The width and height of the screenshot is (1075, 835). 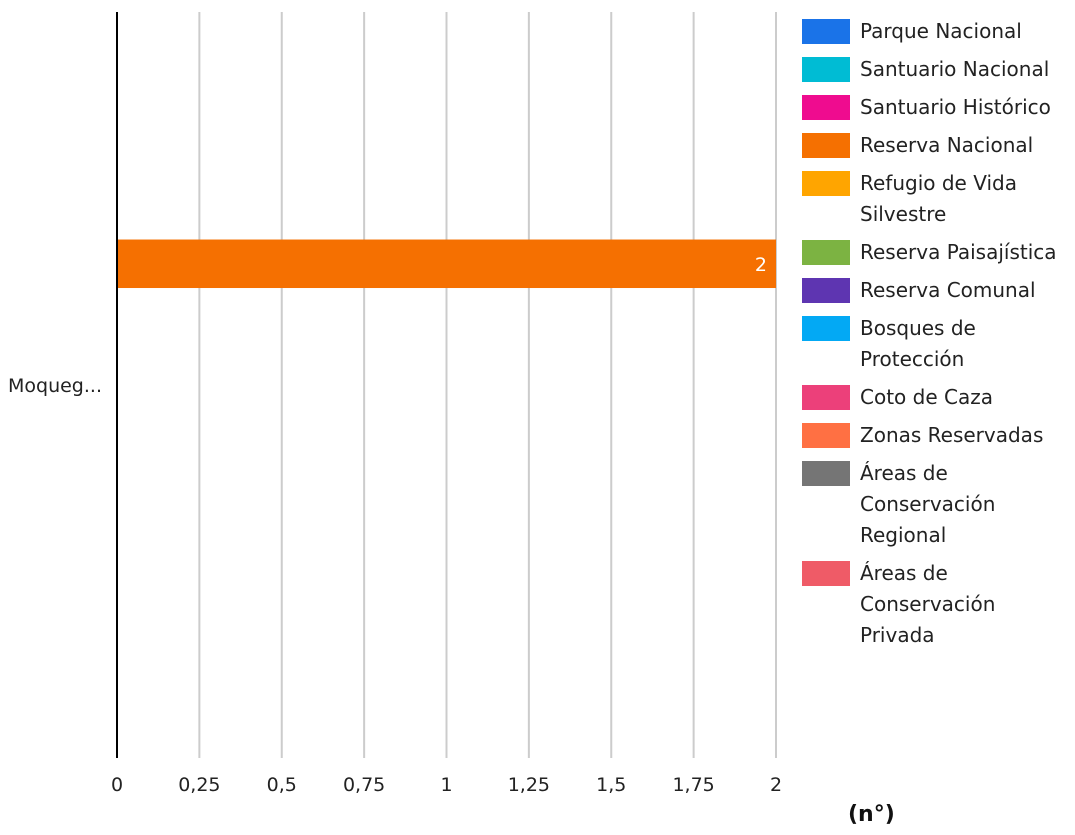 What do you see at coordinates (952, 435) in the screenshot?
I see `legend-label: Zonas Reservadas` at bounding box center [952, 435].